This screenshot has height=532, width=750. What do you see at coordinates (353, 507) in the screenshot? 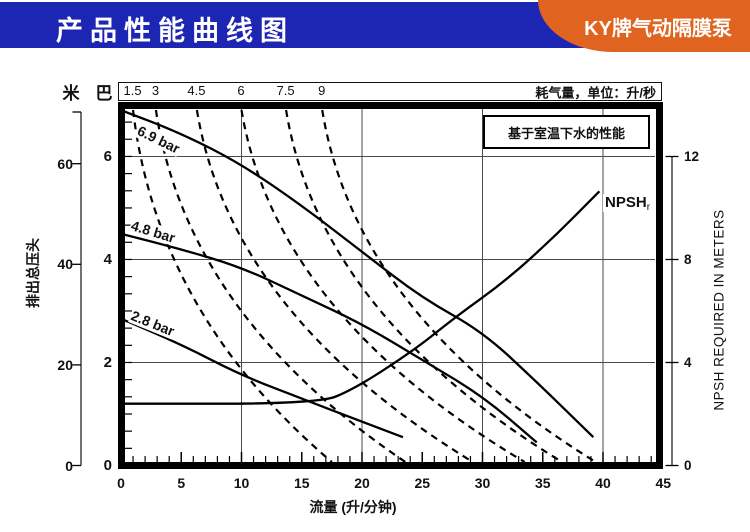
I see `x-axis-title: 流量 (升/分钟)` at bounding box center [353, 507].